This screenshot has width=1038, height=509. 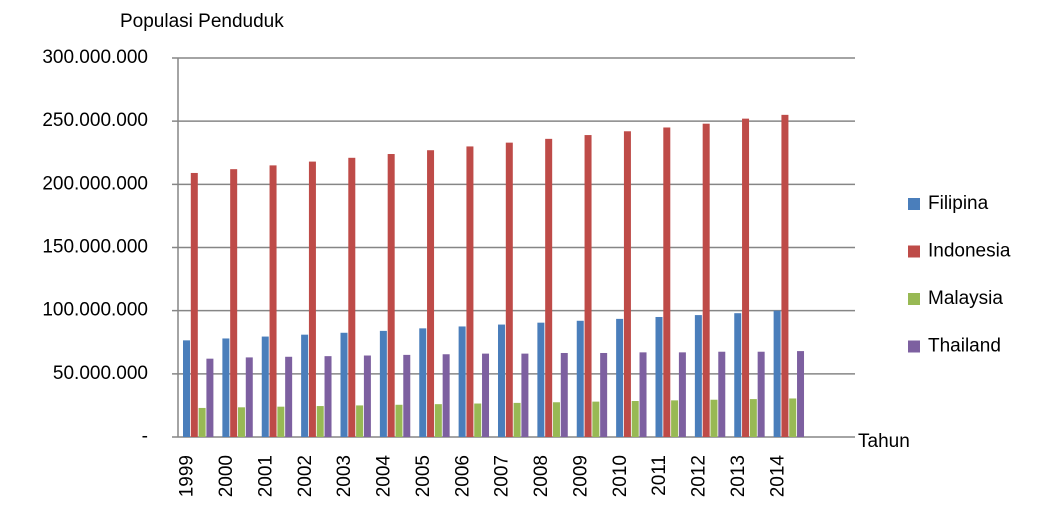 I want to click on legend-label: Indonesia, so click(x=969, y=251).